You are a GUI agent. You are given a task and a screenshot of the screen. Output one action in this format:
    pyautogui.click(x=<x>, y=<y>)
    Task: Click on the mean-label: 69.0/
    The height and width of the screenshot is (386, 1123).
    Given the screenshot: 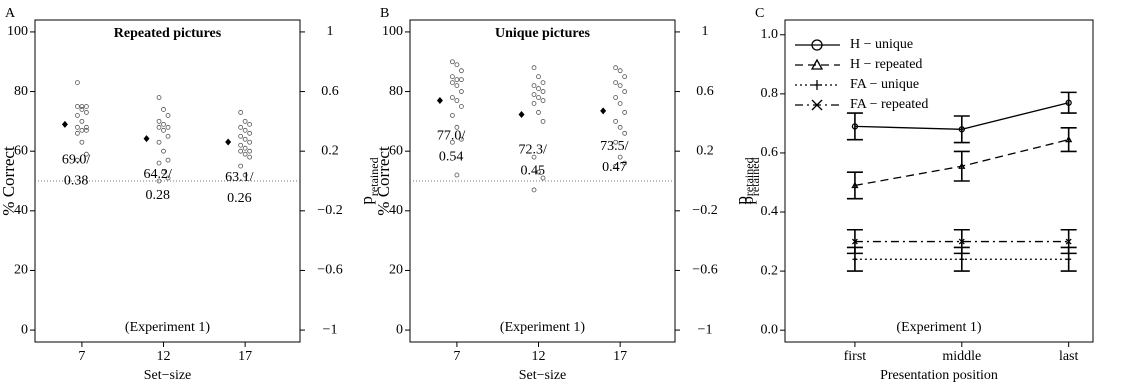 What is the action you would take?
    pyautogui.click(x=76, y=160)
    